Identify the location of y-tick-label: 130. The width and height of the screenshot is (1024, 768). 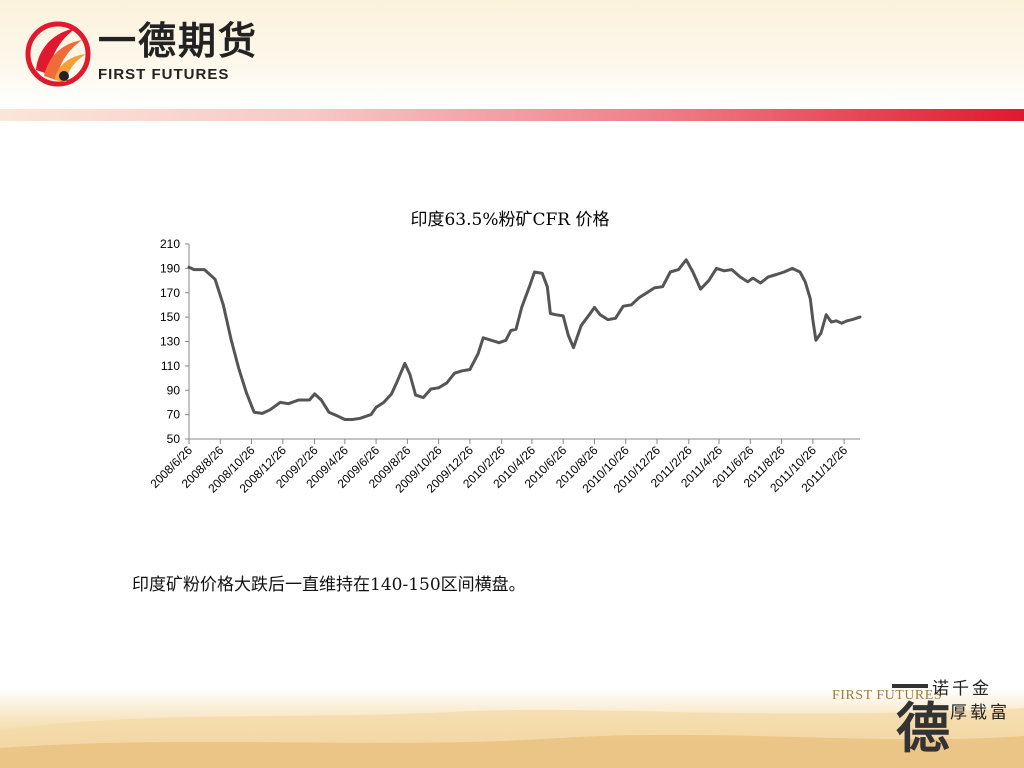
(170, 342).